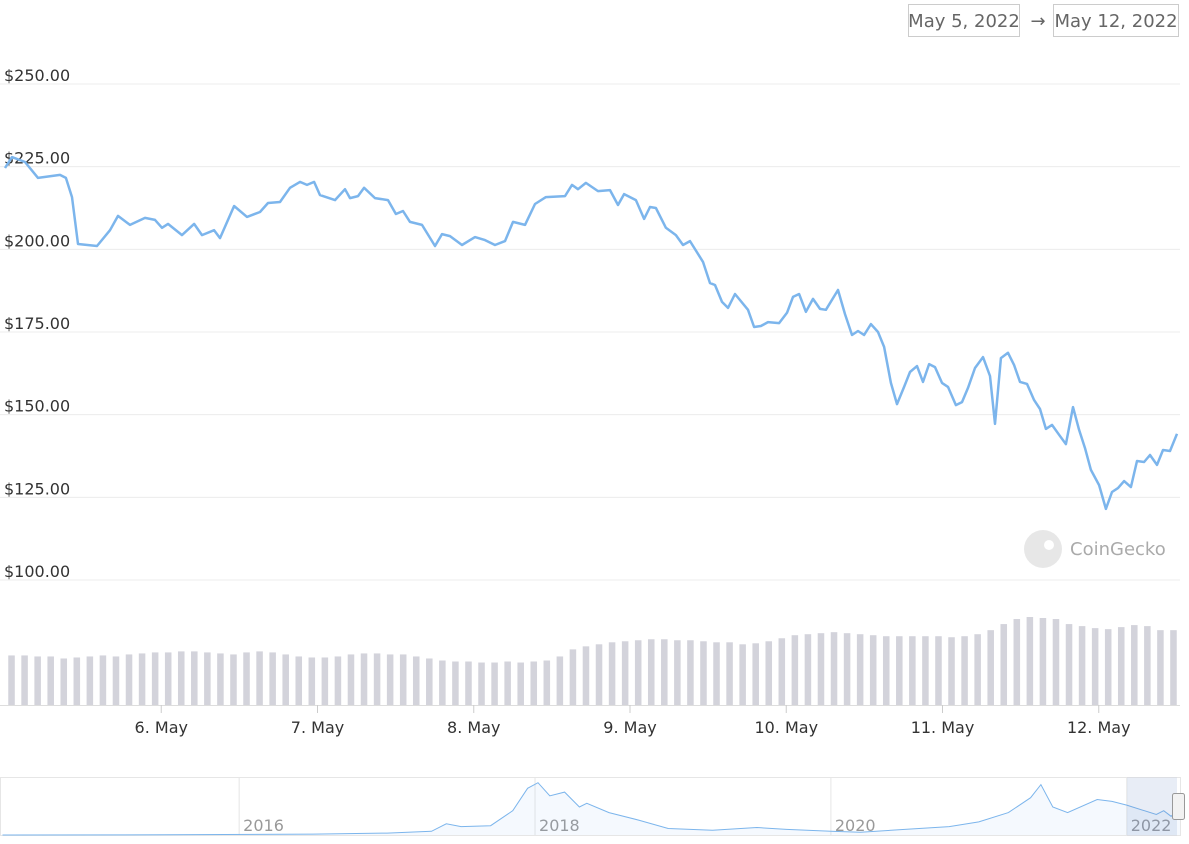 This screenshot has width=1189, height=844. Describe the element at coordinates (37, 158) in the screenshot. I see `y-tick-label: $225.00` at that location.